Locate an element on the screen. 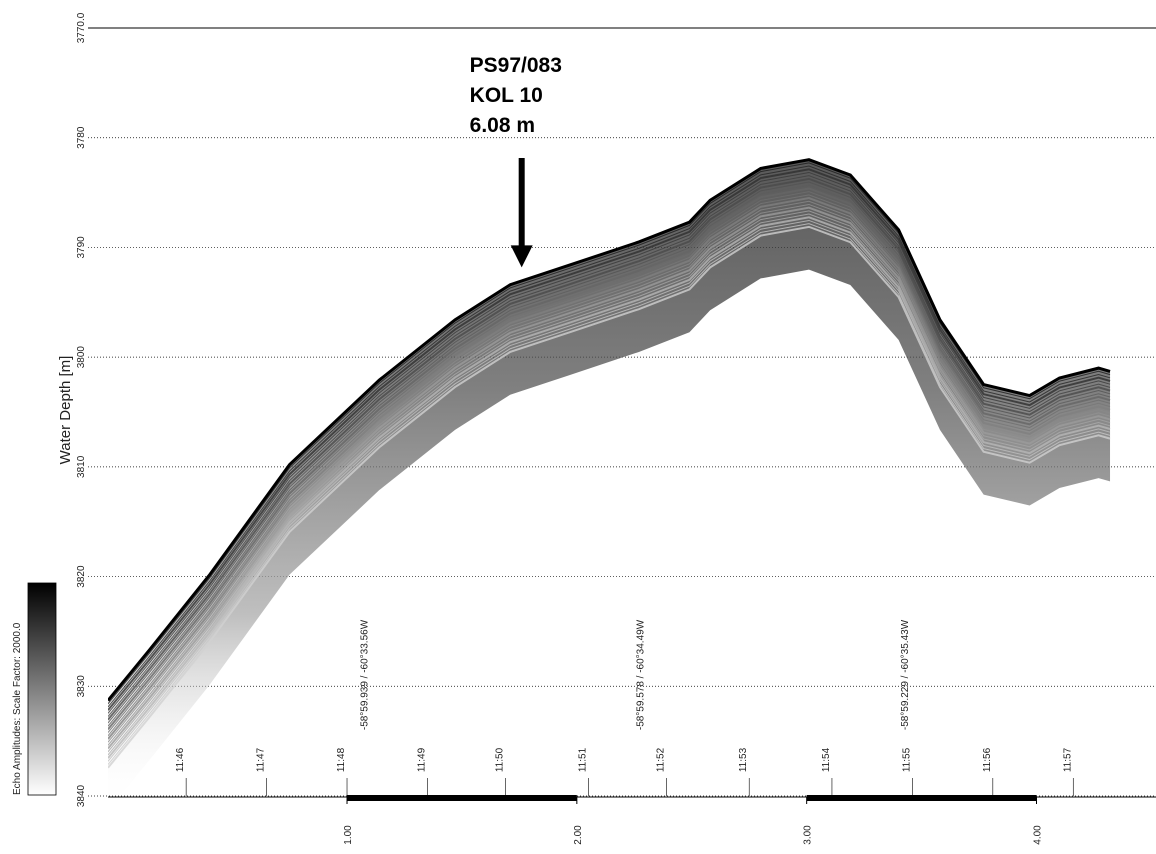 This screenshot has width=1156, height=854. time-label: 11:57 is located at coordinates (1067, 759).